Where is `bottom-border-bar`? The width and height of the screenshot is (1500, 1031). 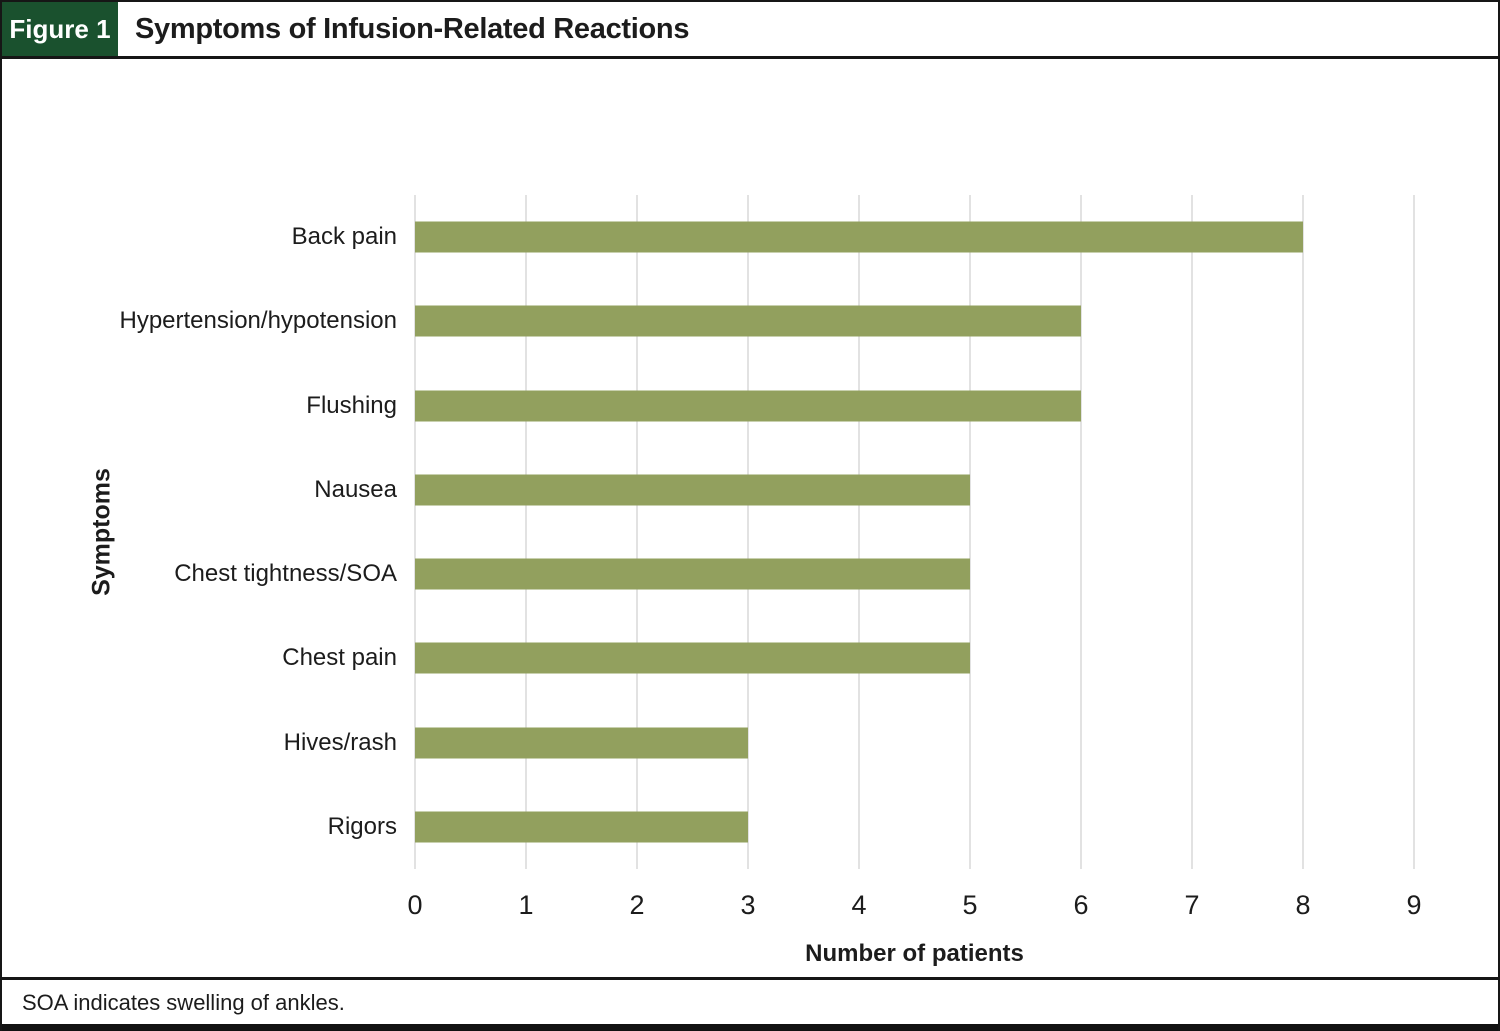
bottom-border-bar is located at coordinates (750, 1027).